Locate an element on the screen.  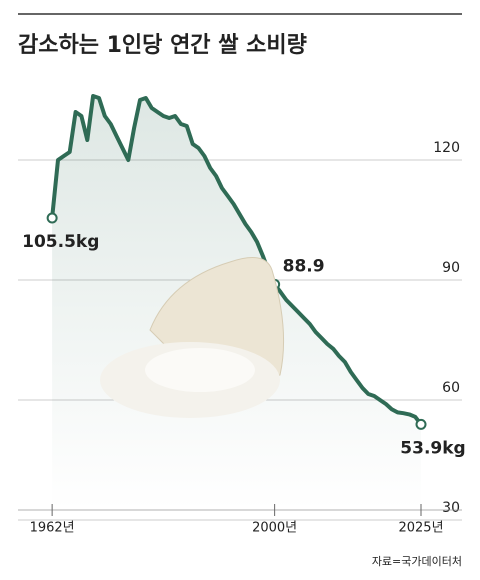
y-tick-label: 90 is located at coordinates (451, 268).